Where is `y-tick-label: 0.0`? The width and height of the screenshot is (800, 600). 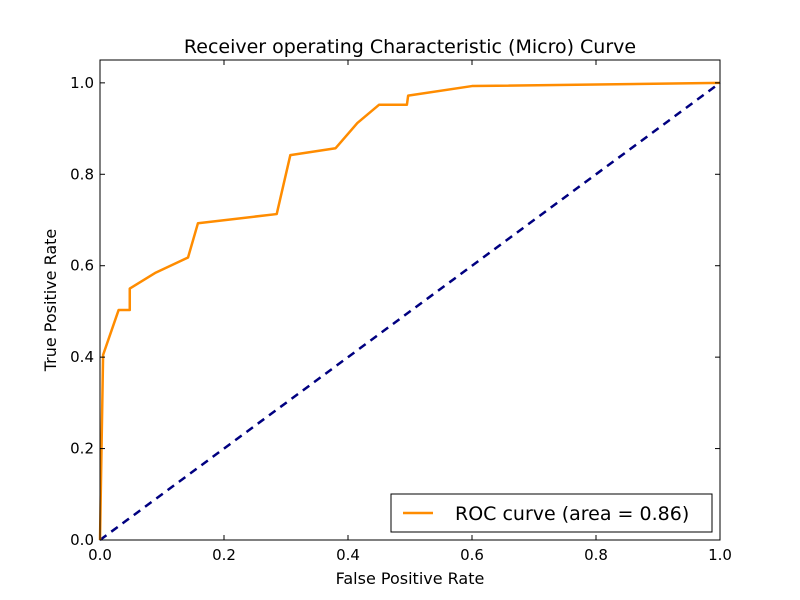 y-tick-label: 0.0 is located at coordinates (82, 540).